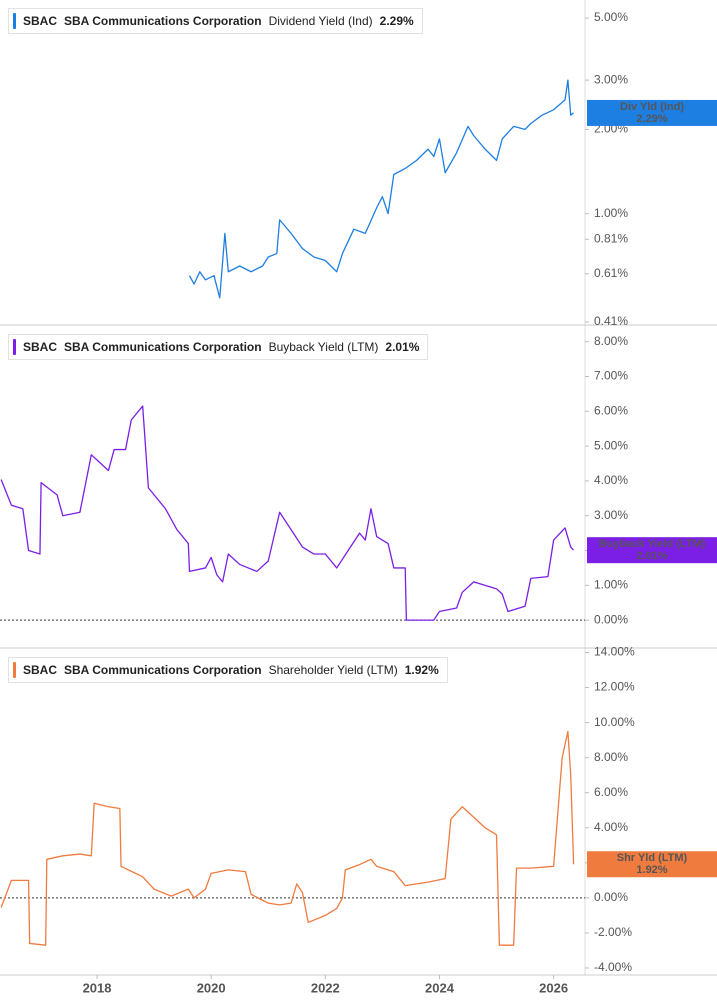  What do you see at coordinates (611, 238) in the screenshot?
I see `y-tick-label: 0.81%` at bounding box center [611, 238].